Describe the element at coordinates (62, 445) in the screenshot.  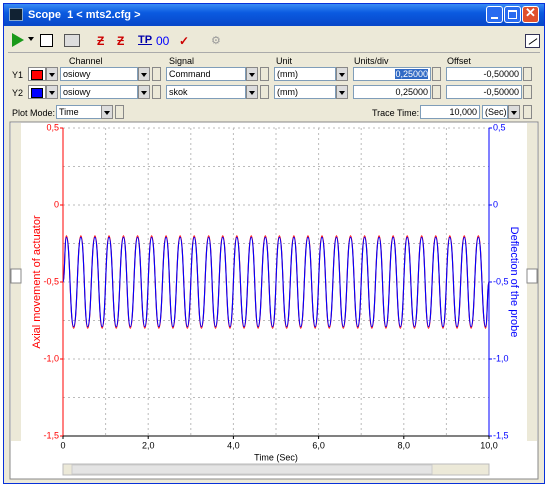
I see `x-tick-label: 0` at that location.